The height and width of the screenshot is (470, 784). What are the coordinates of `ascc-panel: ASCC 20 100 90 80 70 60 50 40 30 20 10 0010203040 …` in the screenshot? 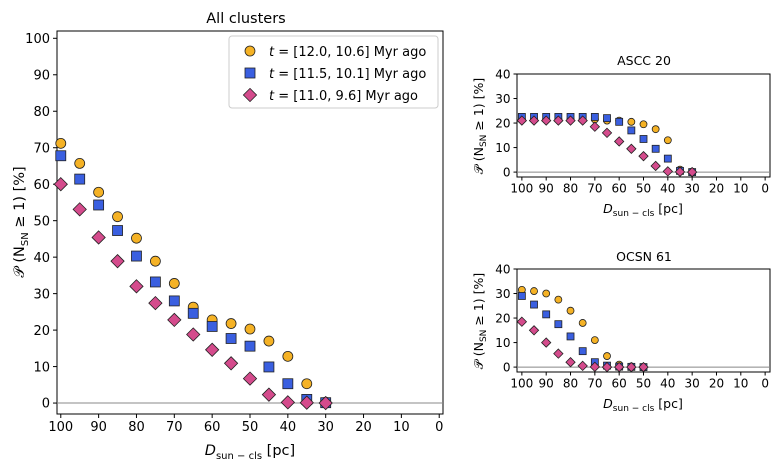 It's located at (621, 136).